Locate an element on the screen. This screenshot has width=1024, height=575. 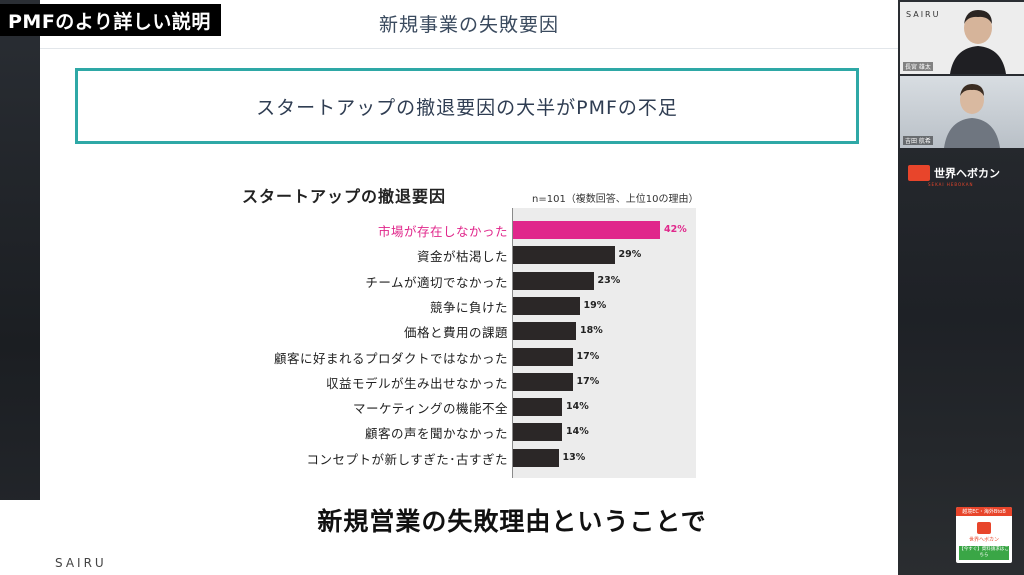
chart-row: マーケティングの機能不全 14% is located at coordinates (500, 407).